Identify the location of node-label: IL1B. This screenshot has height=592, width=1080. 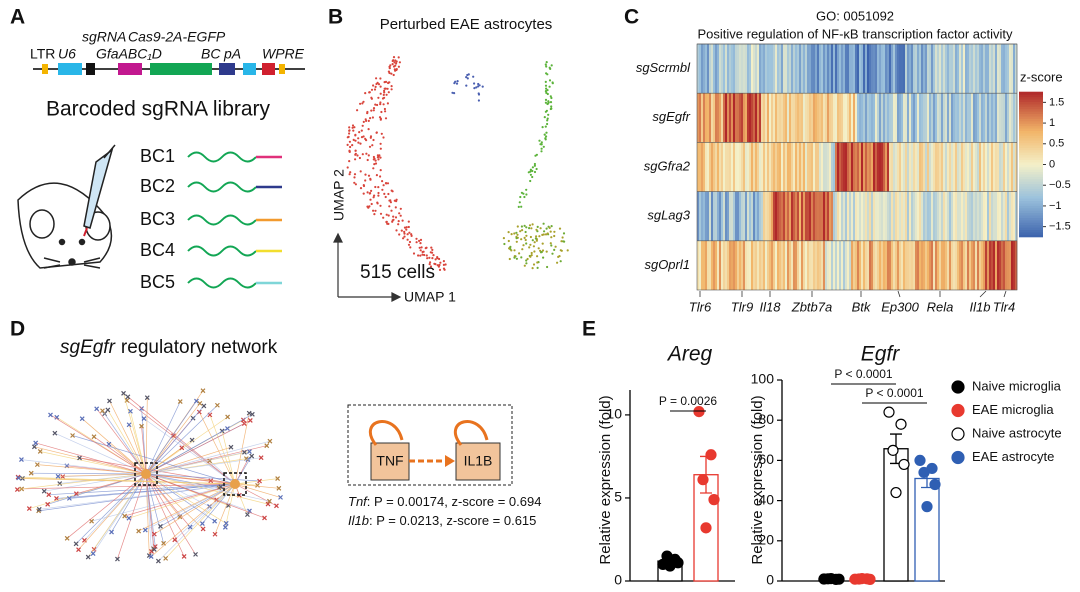
(478, 461).